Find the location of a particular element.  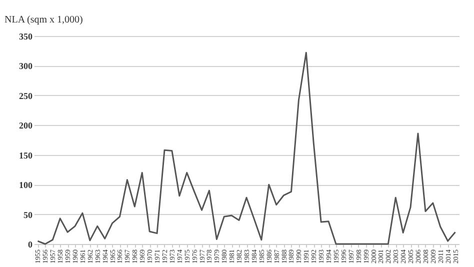

y-tick-label: 50 is located at coordinates (28, 215).